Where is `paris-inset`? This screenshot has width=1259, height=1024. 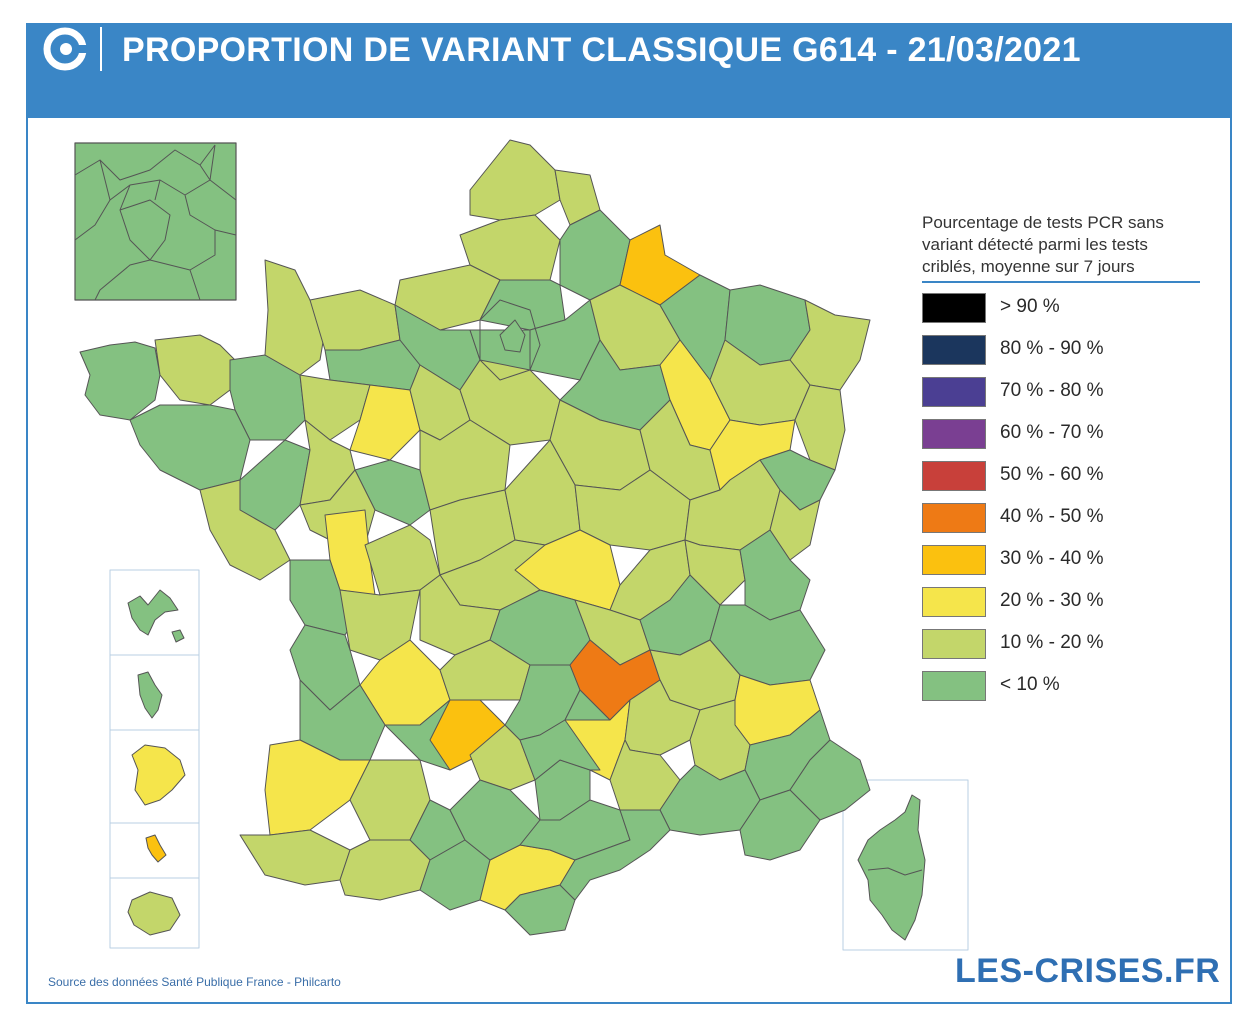 paris-inset is located at coordinates (155, 221).